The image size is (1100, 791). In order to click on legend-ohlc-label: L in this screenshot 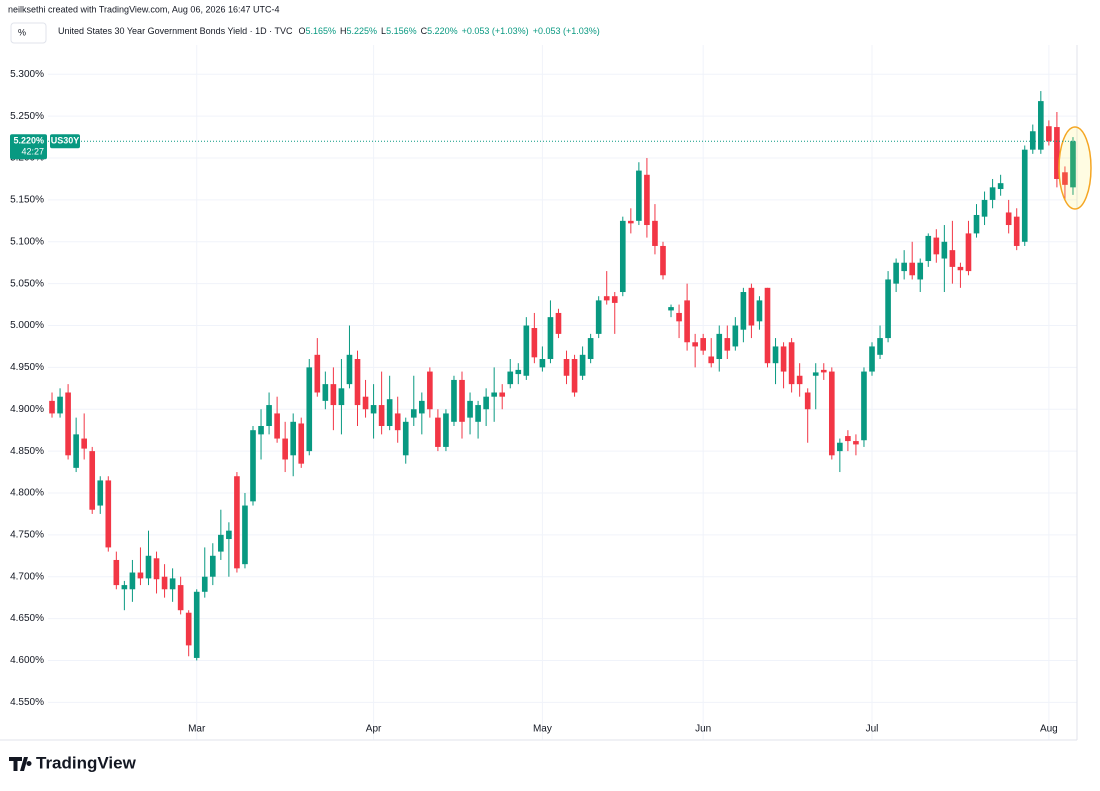, I will do `click(383, 31)`.